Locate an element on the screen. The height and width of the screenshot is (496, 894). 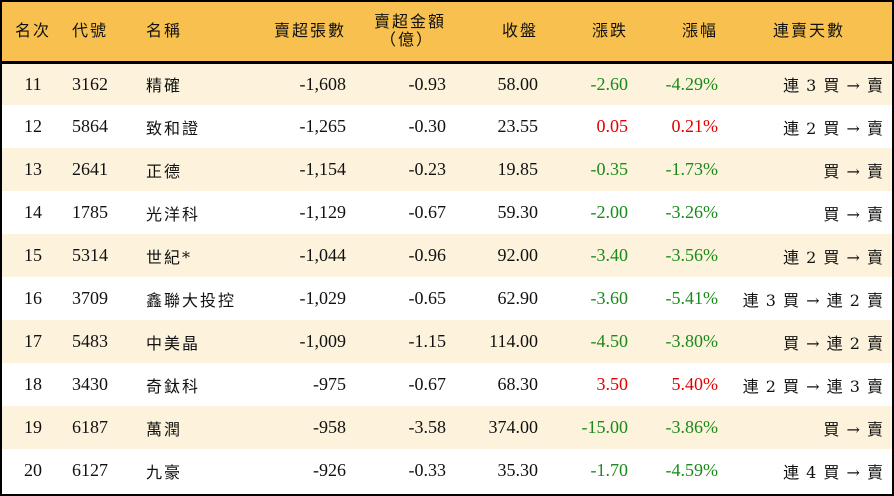
cell-net-sell-lots: -1,029 is located at coordinates (323, 298).